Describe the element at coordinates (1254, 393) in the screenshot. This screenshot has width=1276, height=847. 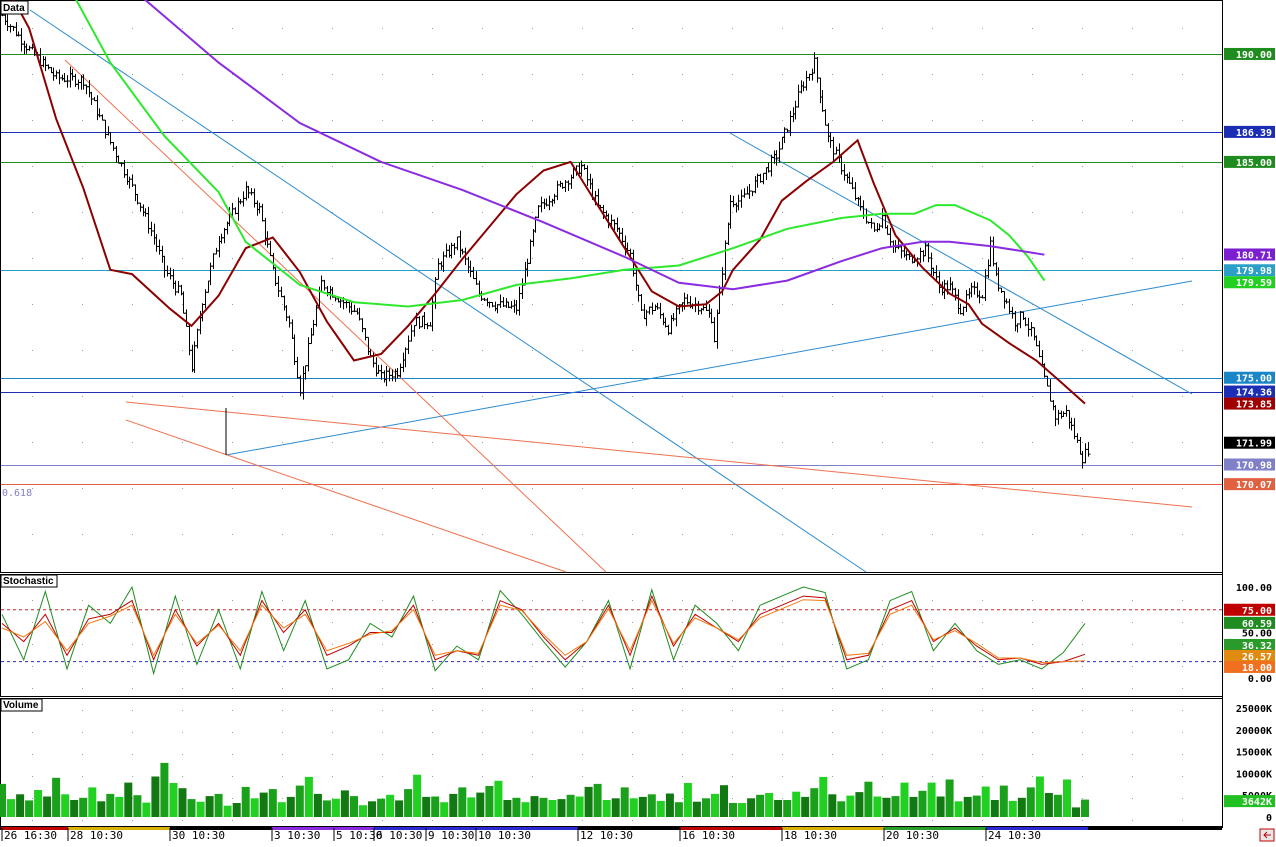
I see `svg-text: 174.36` at that location.